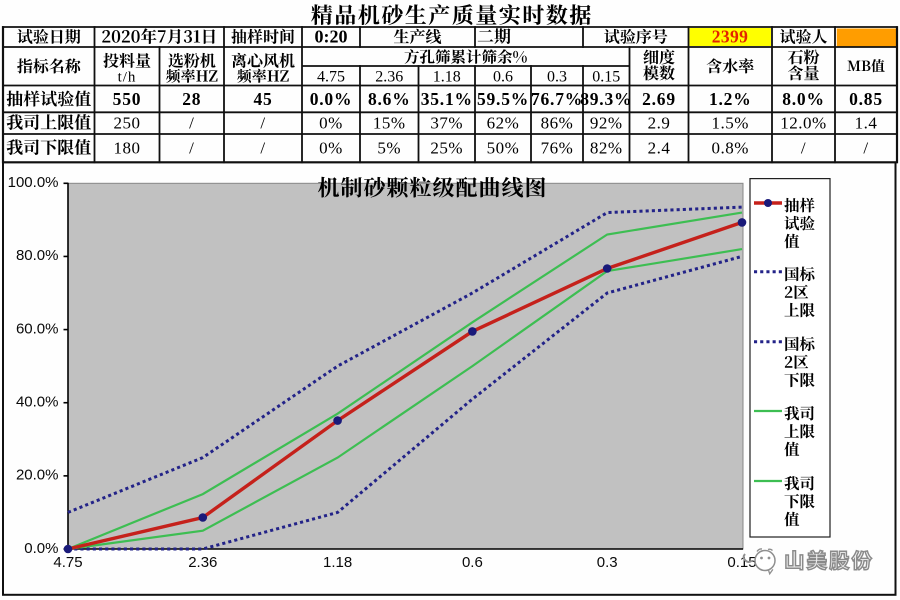 The width and height of the screenshot is (900, 600). What do you see at coordinates (730, 148) in the screenshot?
I see `svg-text: 0.8%` at bounding box center [730, 148].